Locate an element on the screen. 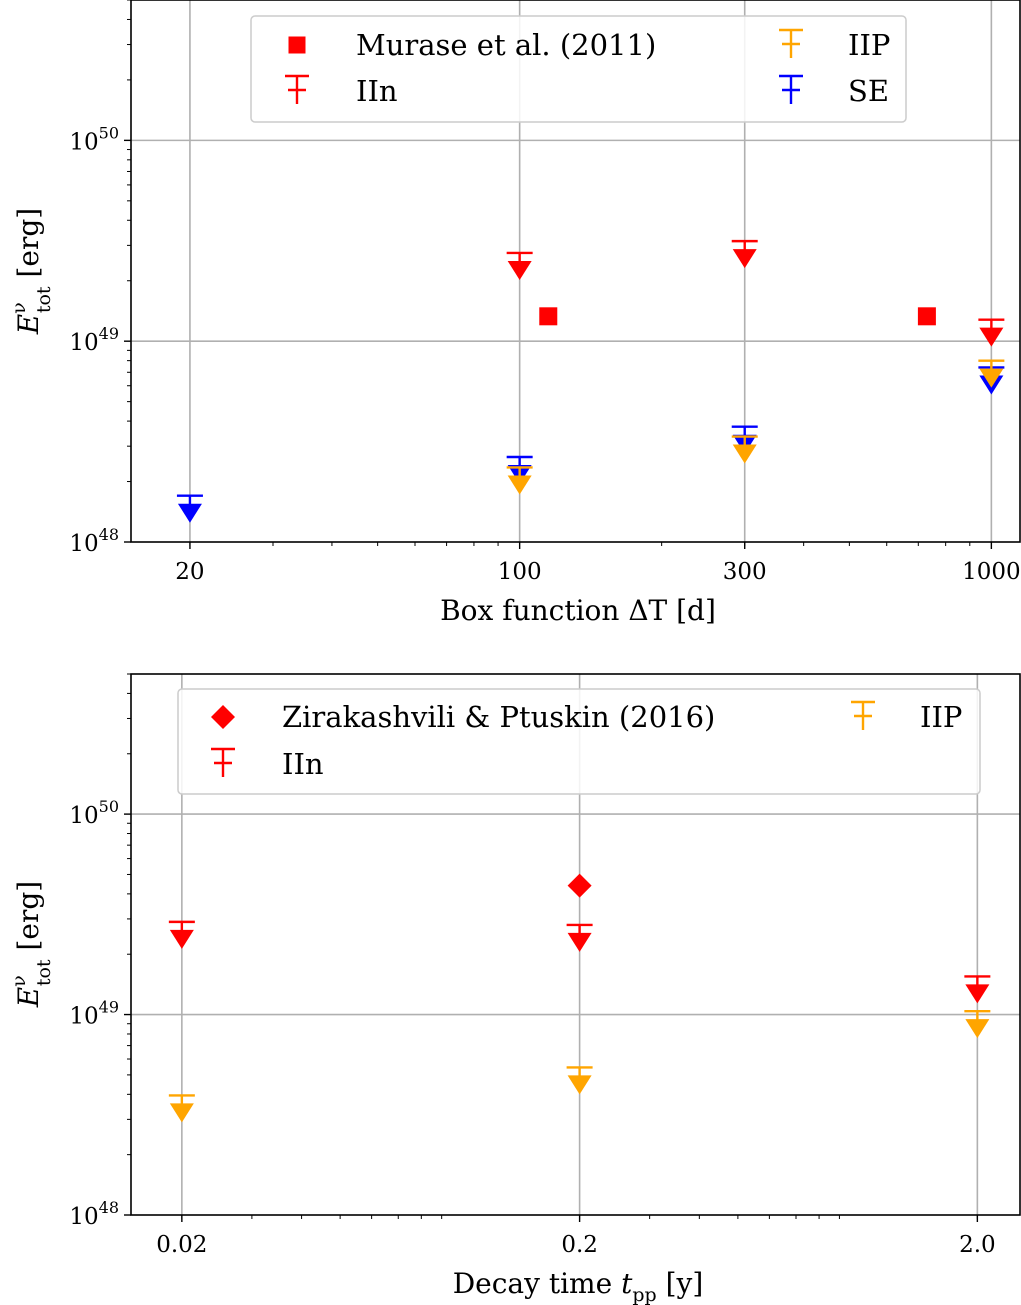 The image size is (1021, 1305). bottom-xlabel: Decay time tpp [y] is located at coordinates (578, 1286).